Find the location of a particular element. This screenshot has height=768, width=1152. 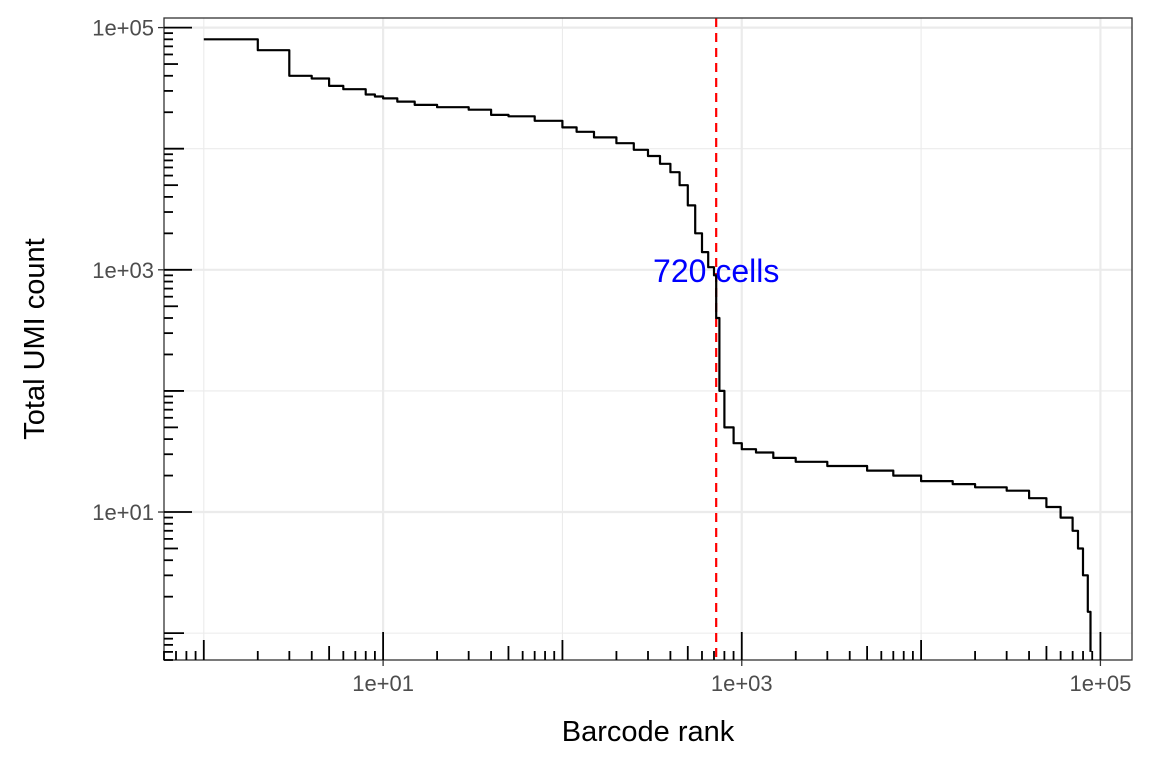

y-tick-label: 1e+05 is located at coordinates (123, 28).